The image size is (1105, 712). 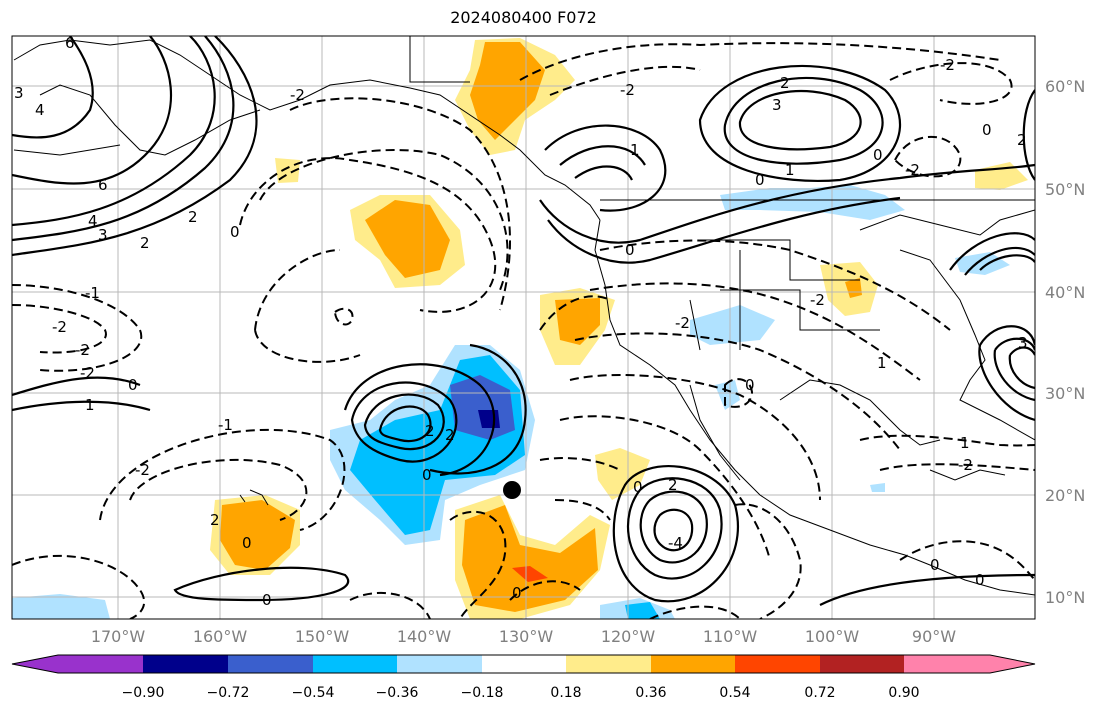 I want to click on latitude-labels: 60°N 50°N 40°N 30°N 20°N 10°N, so click(x=1065, y=342).